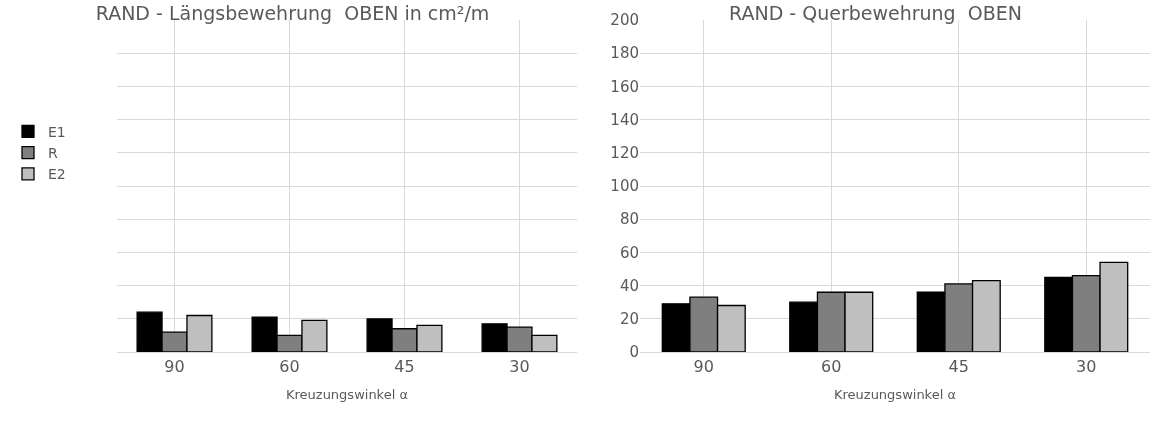  Describe the element at coordinates (624, 20) in the screenshot. I see `y-tick-label: 200` at that location.